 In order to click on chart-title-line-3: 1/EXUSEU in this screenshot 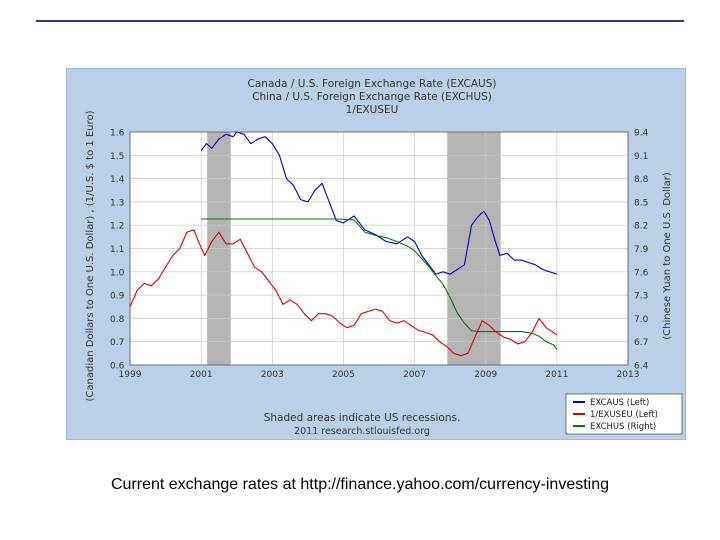, I will do `click(372, 110)`.